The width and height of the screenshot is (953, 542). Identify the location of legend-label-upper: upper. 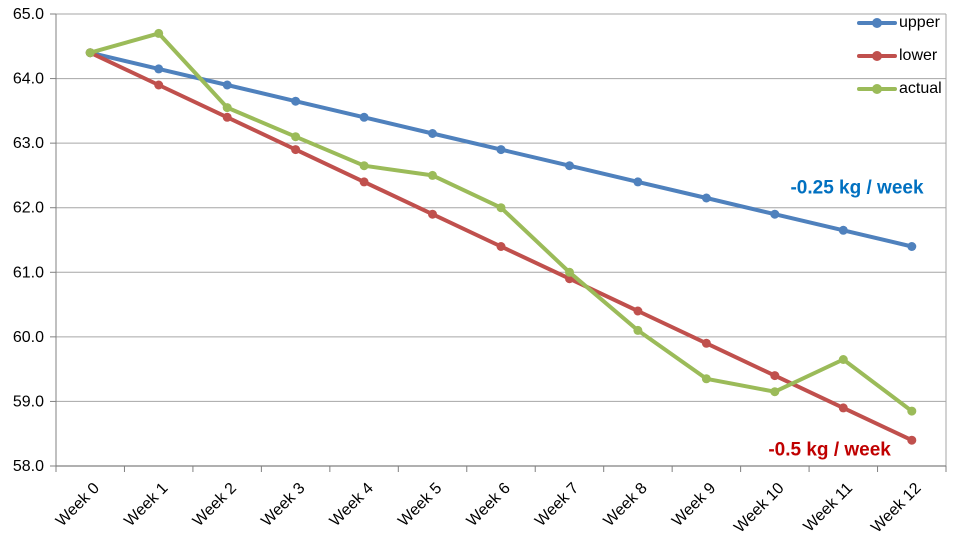
(919, 22).